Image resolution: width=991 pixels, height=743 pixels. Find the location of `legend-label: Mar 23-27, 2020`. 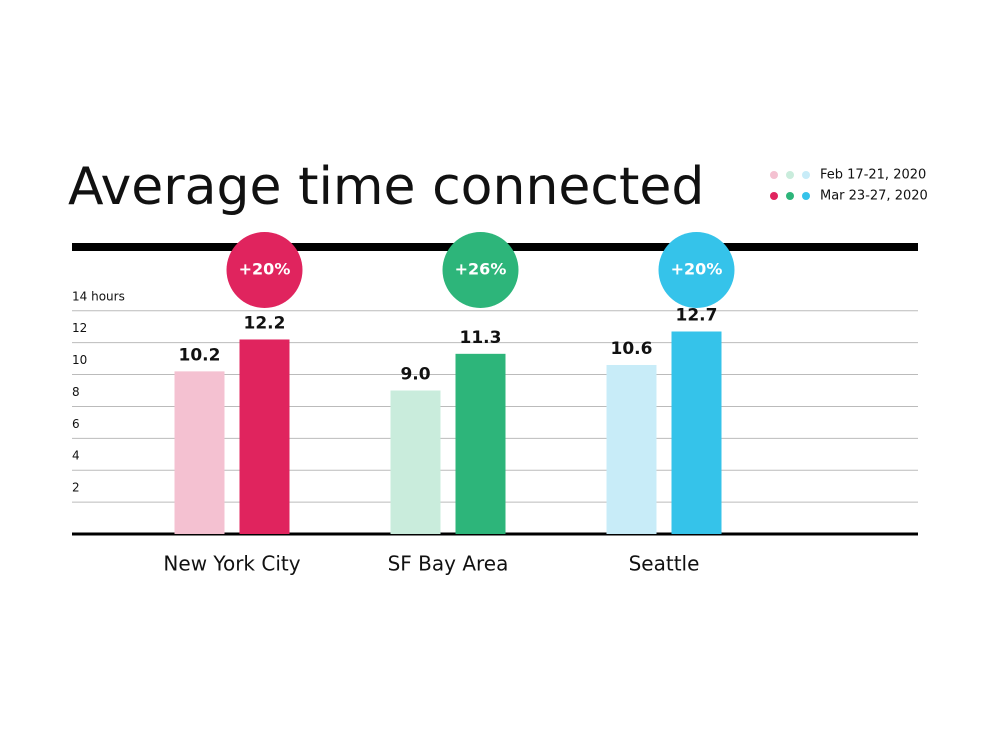

legend-label: Mar 23-27, 2020 is located at coordinates (874, 196).